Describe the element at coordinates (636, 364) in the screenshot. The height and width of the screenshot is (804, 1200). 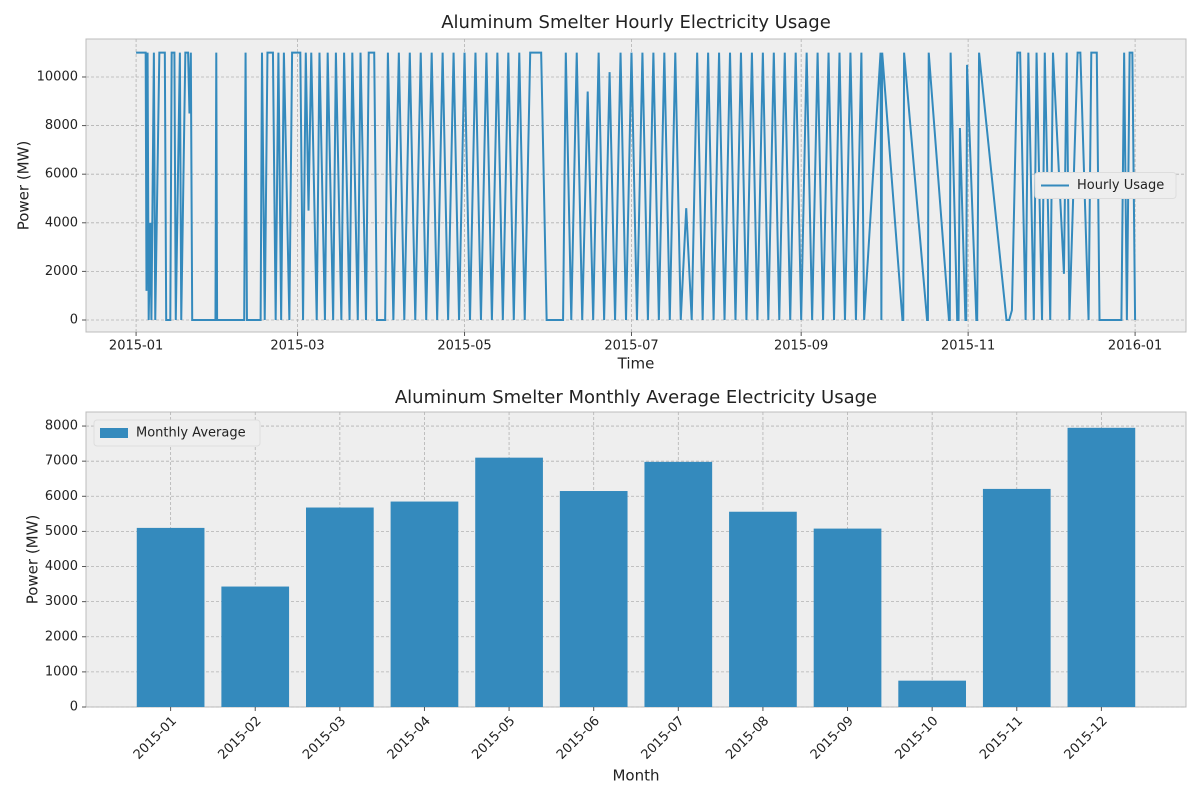
I see `x-axis-label: Time` at that location.